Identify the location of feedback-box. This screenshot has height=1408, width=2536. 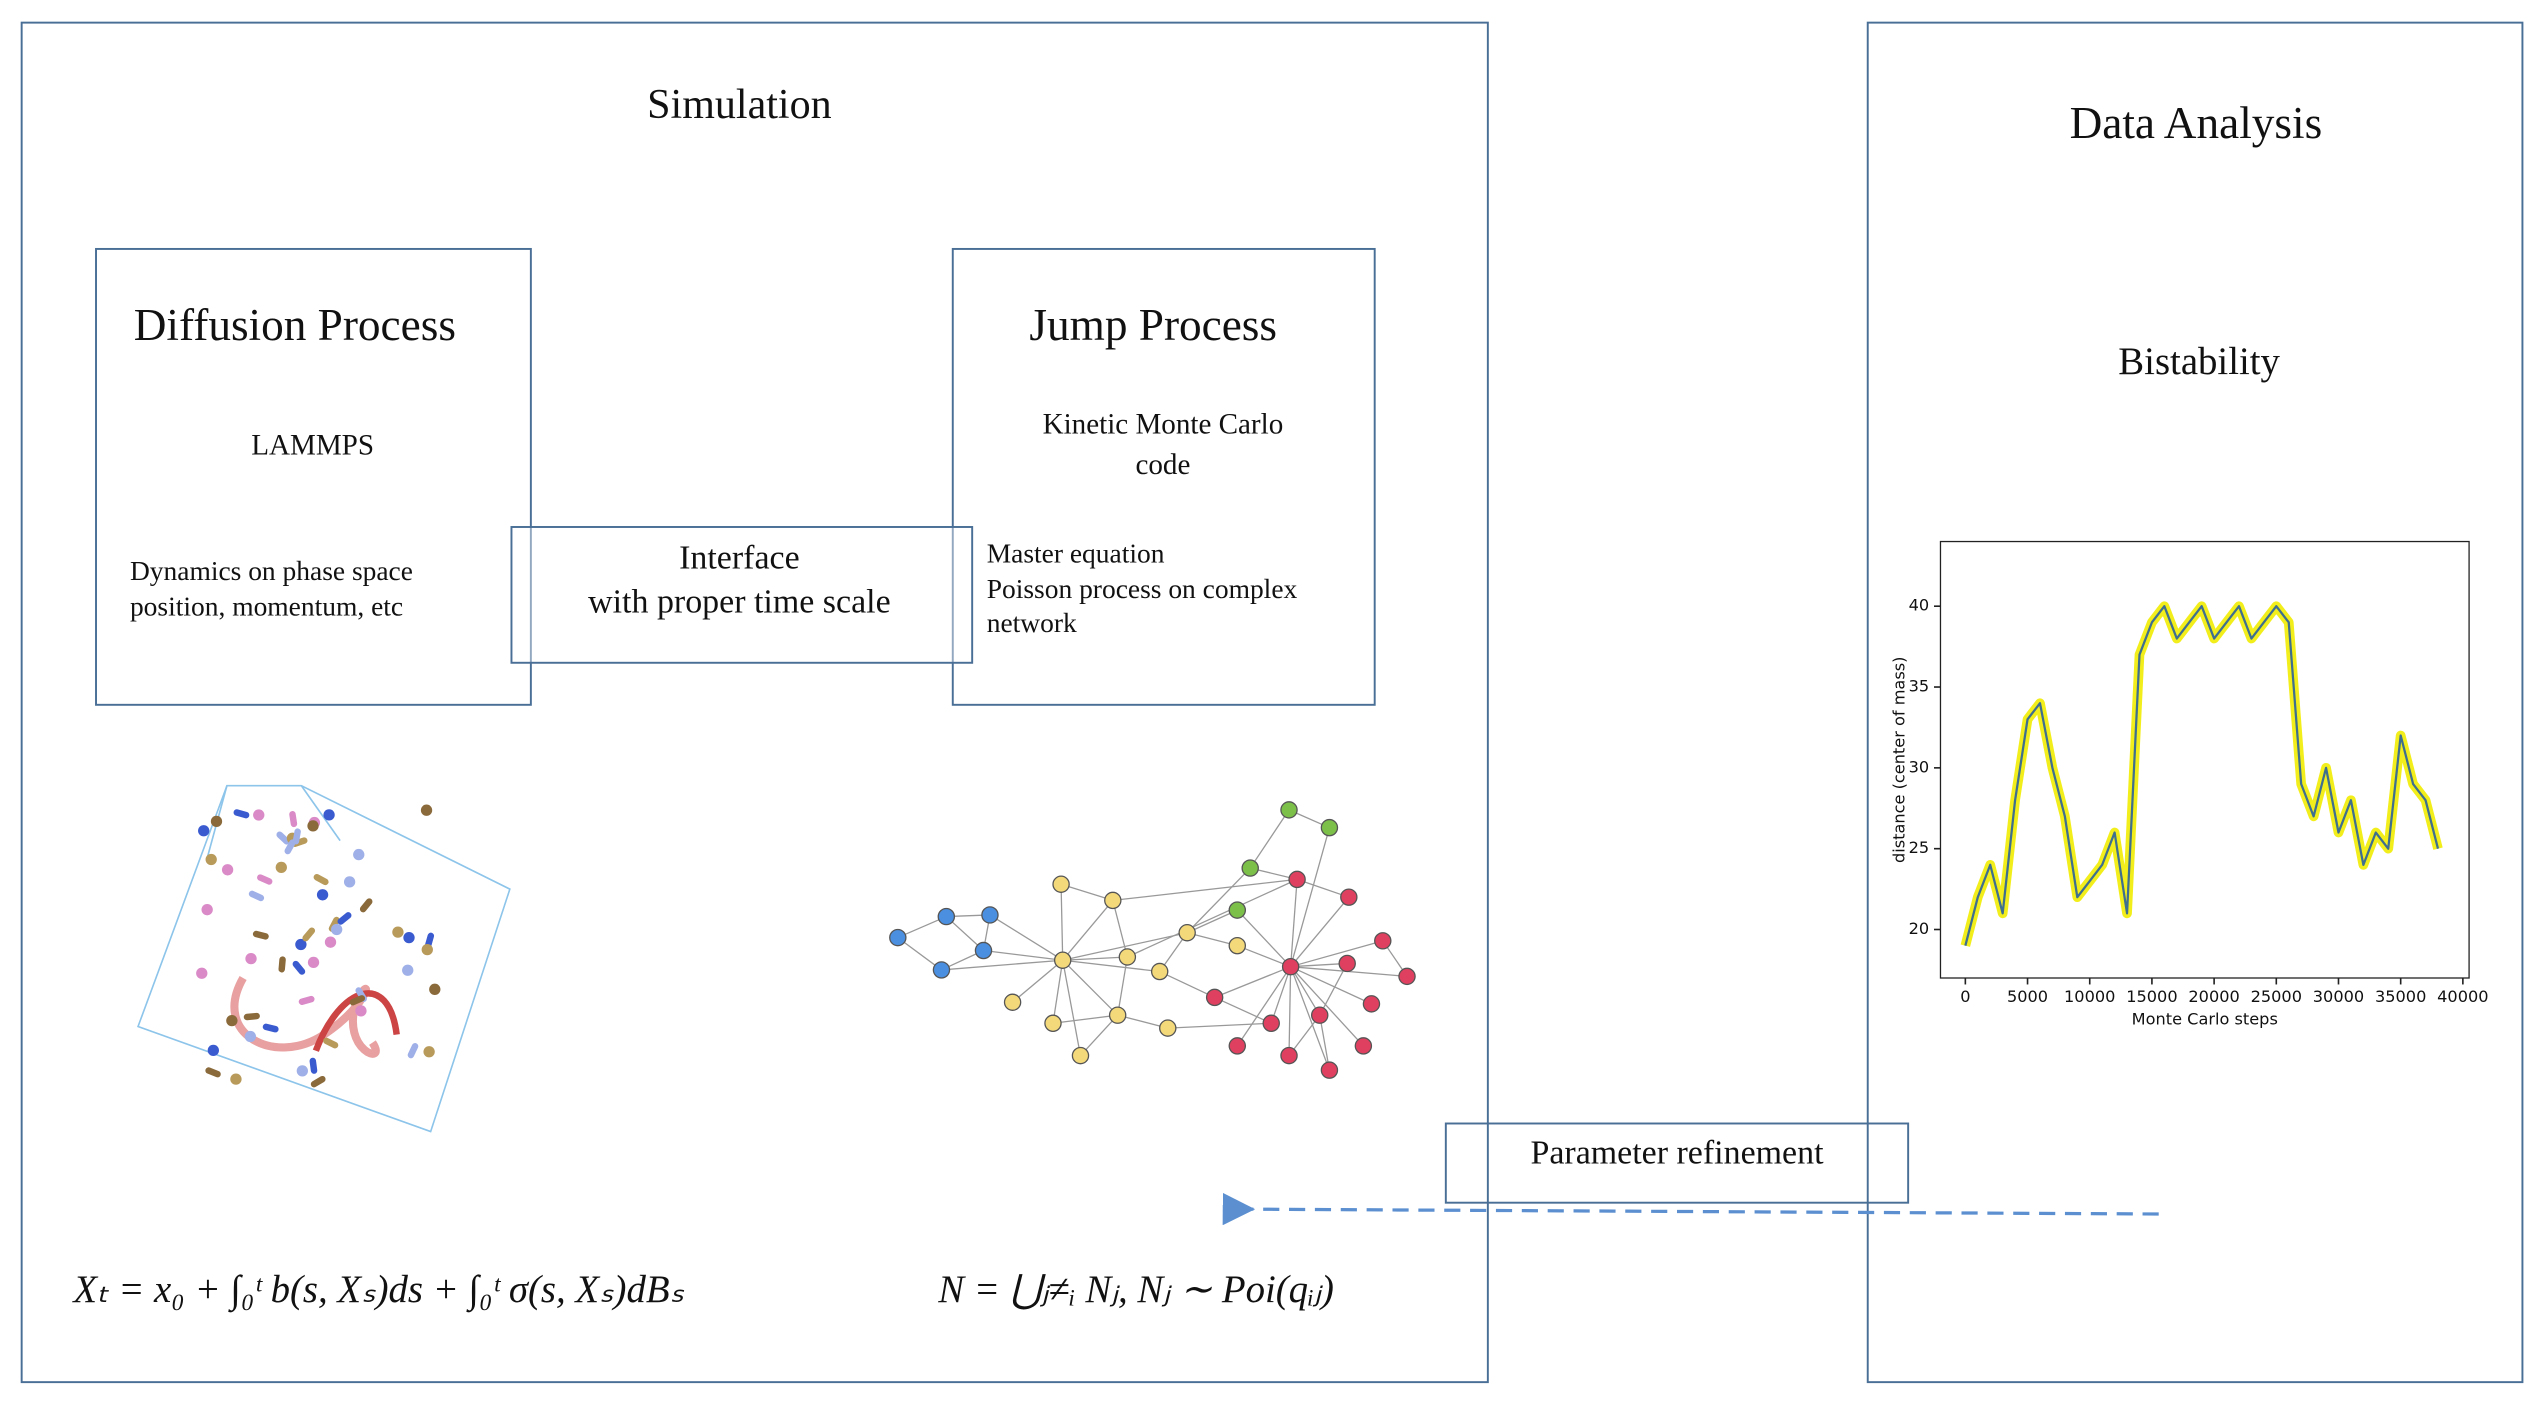
(1677, 1163).